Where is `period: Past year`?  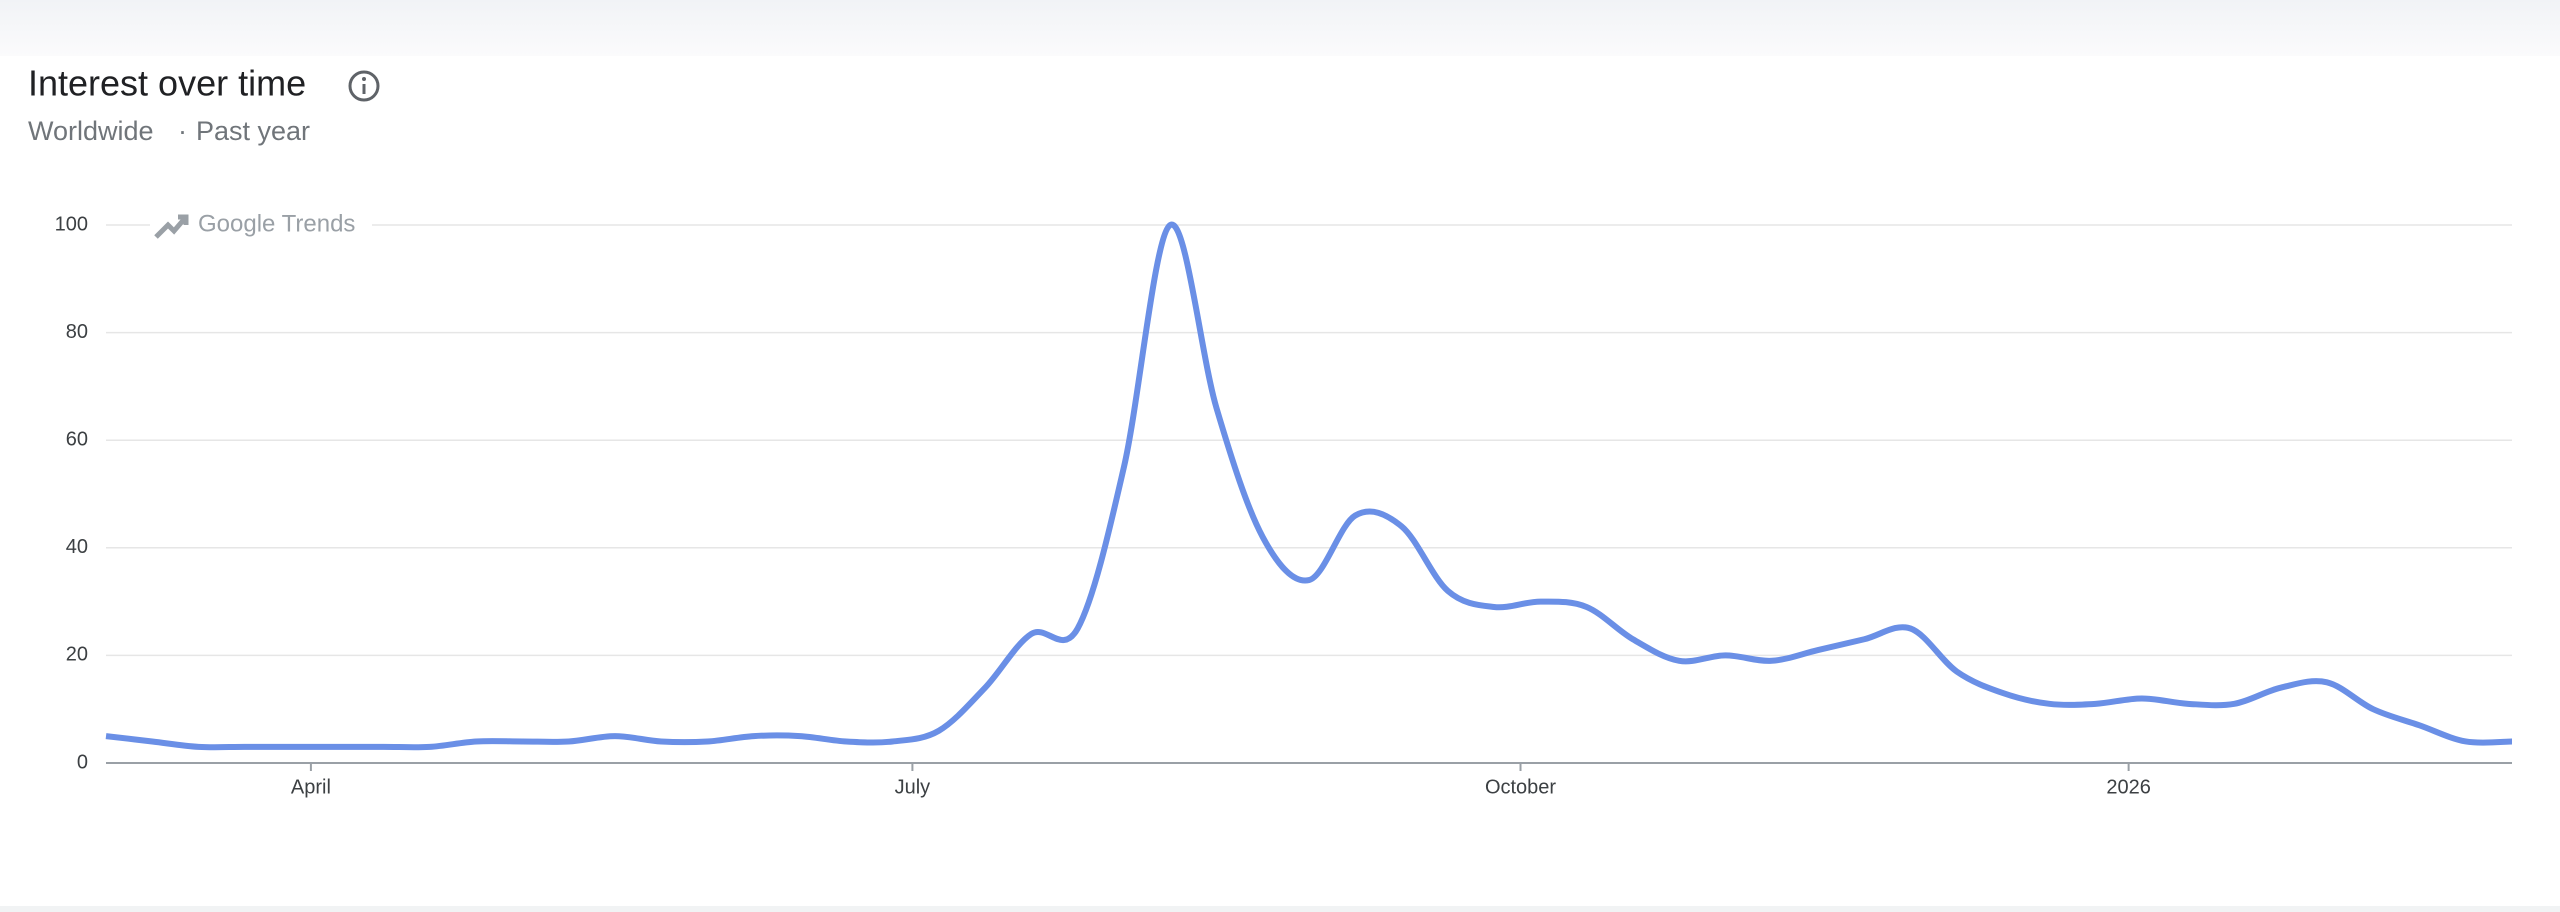 period: Past year is located at coordinates (253, 131).